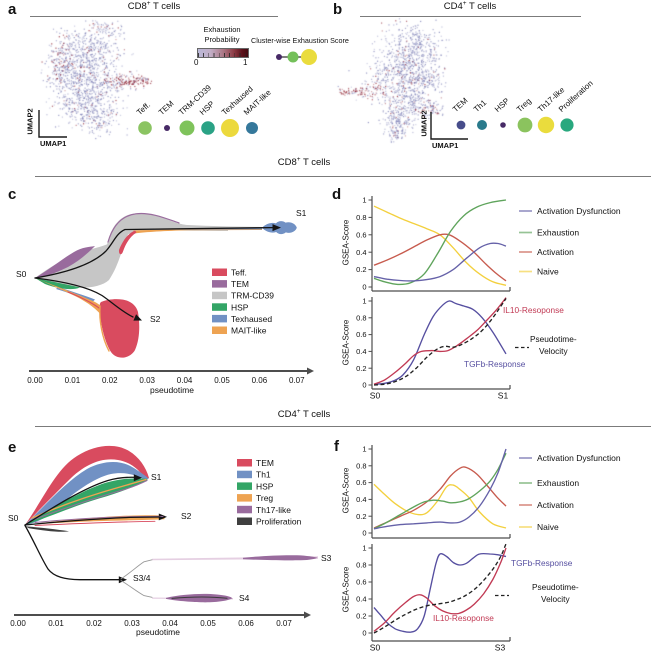  I want to click on panel-a-title: CD8+ T cells, so click(154, 6).